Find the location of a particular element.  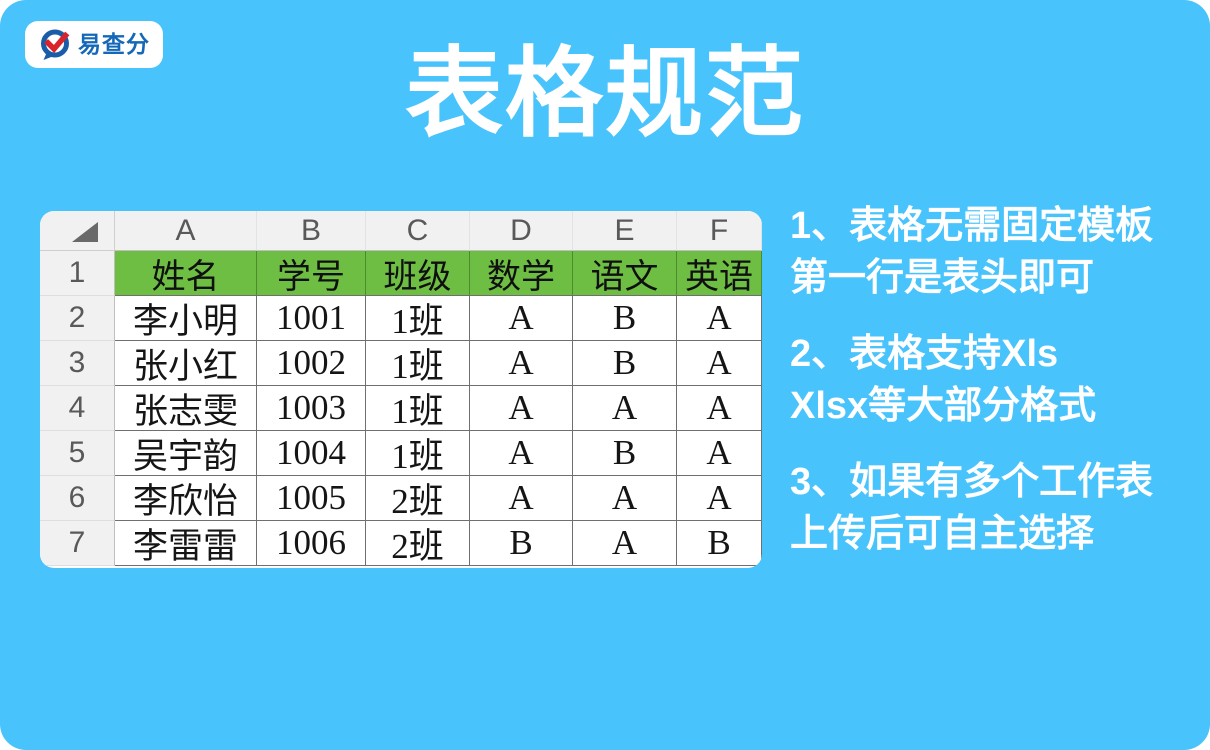

header-cell: 学号 is located at coordinates (311, 273).